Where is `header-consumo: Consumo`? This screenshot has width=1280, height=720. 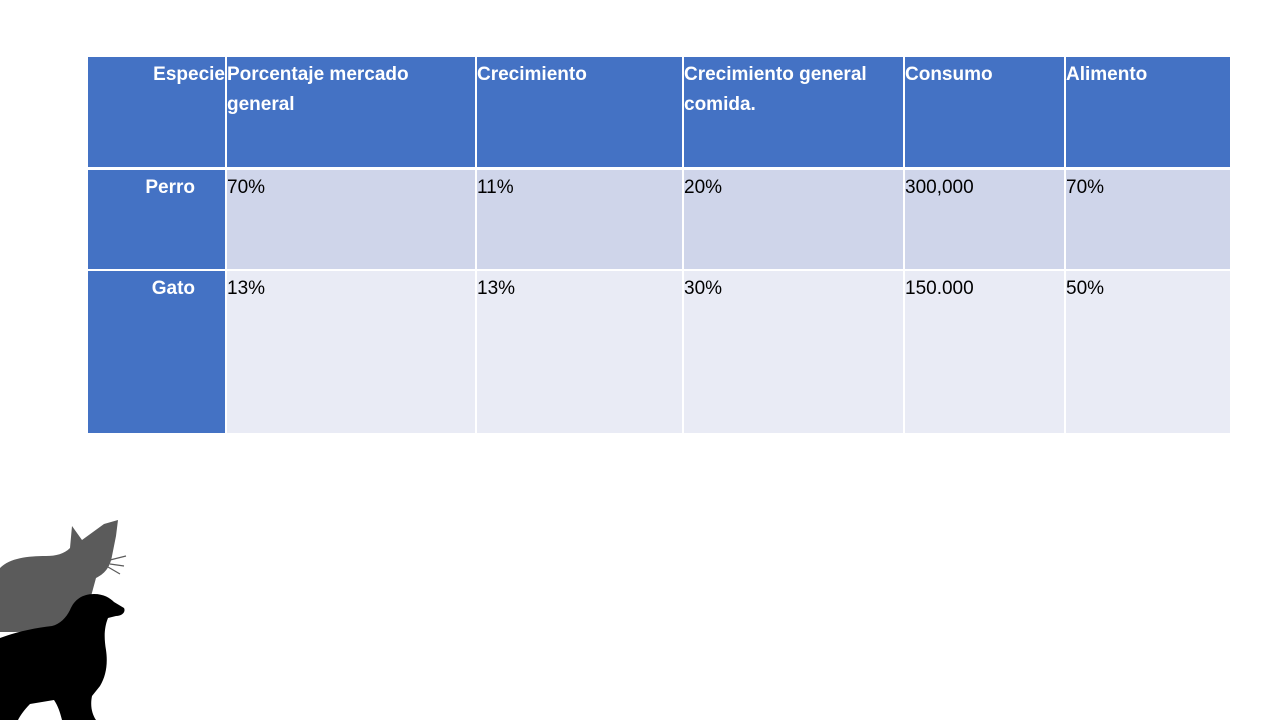 header-consumo: Consumo is located at coordinates (985, 113).